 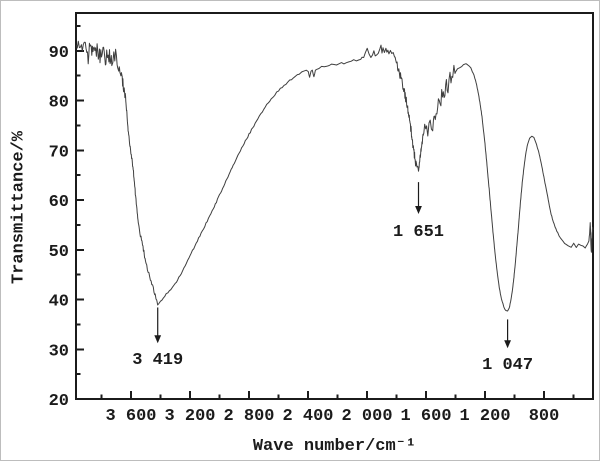 What do you see at coordinates (59, 202) in the screenshot?
I see `y-tick-label: 60` at bounding box center [59, 202].